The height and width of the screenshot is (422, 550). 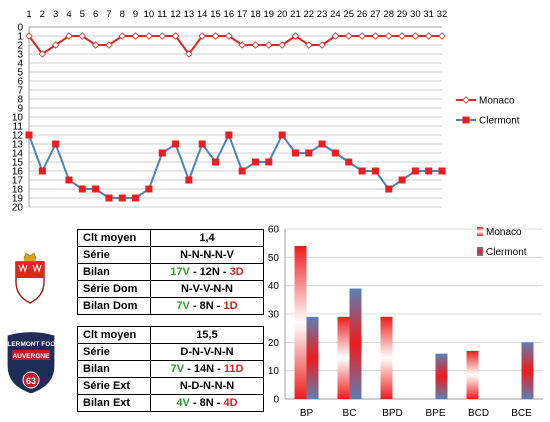 What do you see at coordinates (504, 232) in the screenshot?
I see `bar-legend-label-monaco: Monaco` at bounding box center [504, 232].